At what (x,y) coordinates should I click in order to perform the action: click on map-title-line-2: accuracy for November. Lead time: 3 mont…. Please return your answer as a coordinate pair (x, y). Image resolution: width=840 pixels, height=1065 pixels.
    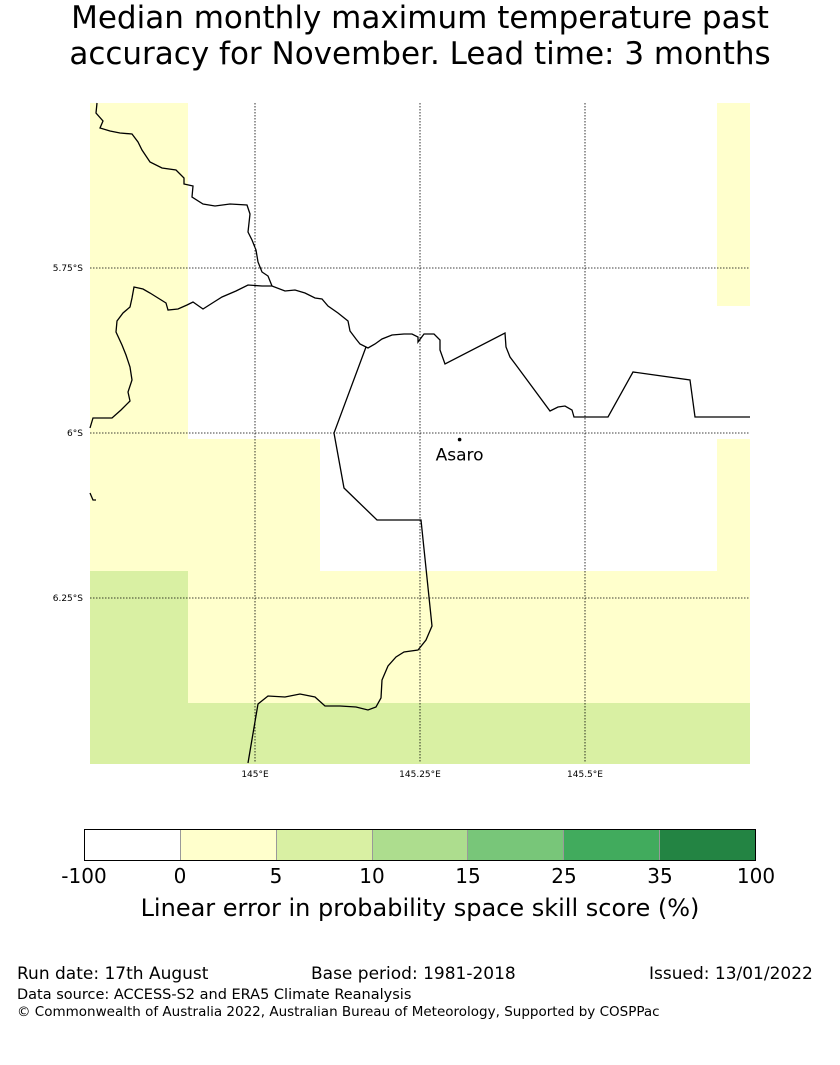
    Looking at the image, I should click on (420, 54).